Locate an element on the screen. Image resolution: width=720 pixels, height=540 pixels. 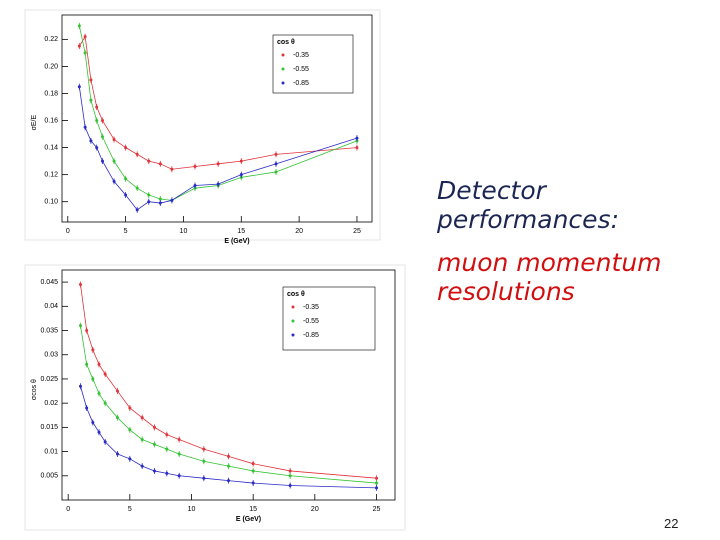
y-tick-label: 0.045 is located at coordinates (49, 282).